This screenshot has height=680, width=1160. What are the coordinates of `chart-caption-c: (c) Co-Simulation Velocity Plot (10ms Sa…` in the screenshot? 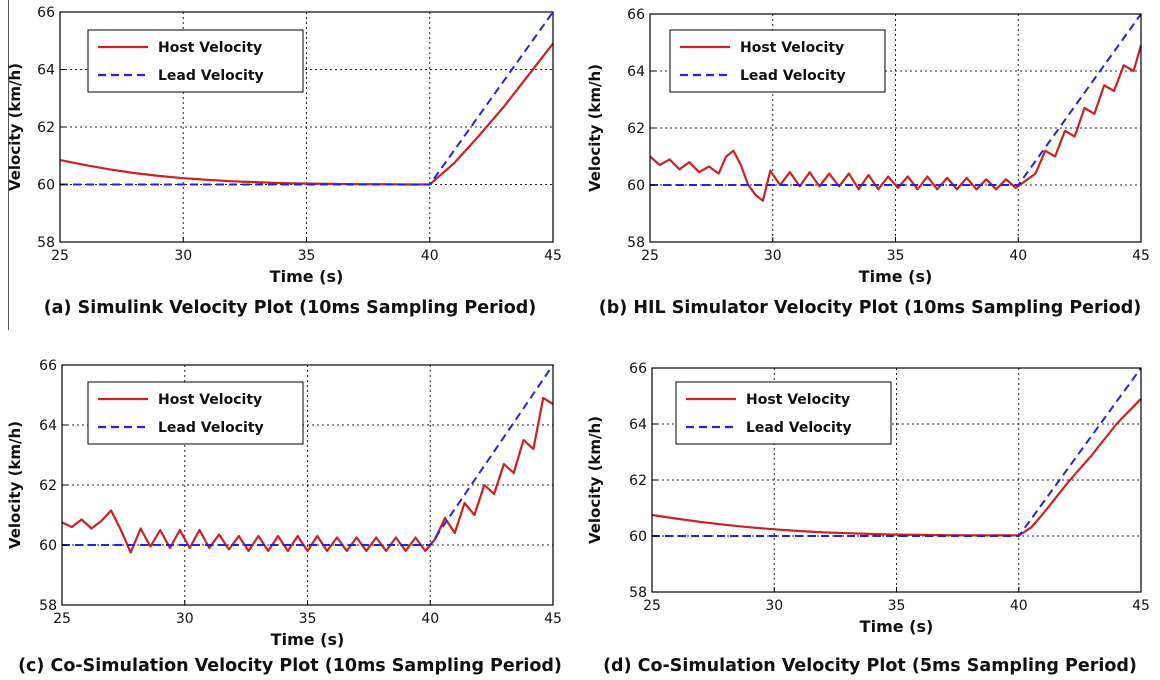 It's located at (290, 666).